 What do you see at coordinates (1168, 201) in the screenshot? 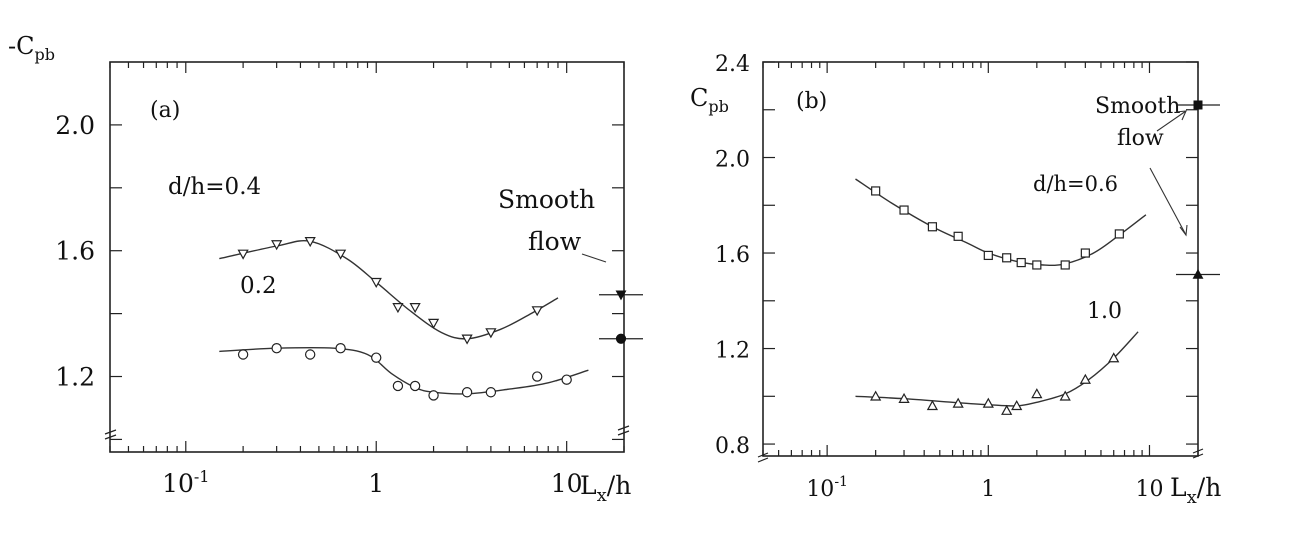
I see `panel-b-smooth-flow-arrow-lower` at bounding box center [1168, 201].